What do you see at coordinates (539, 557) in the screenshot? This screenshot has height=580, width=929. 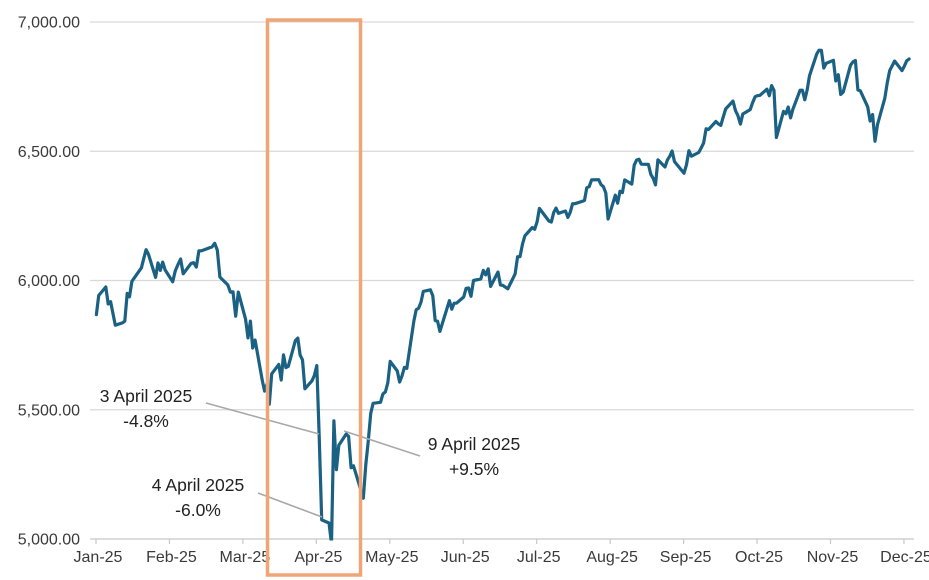 I see `x-tick-label: Jul-25` at bounding box center [539, 557].